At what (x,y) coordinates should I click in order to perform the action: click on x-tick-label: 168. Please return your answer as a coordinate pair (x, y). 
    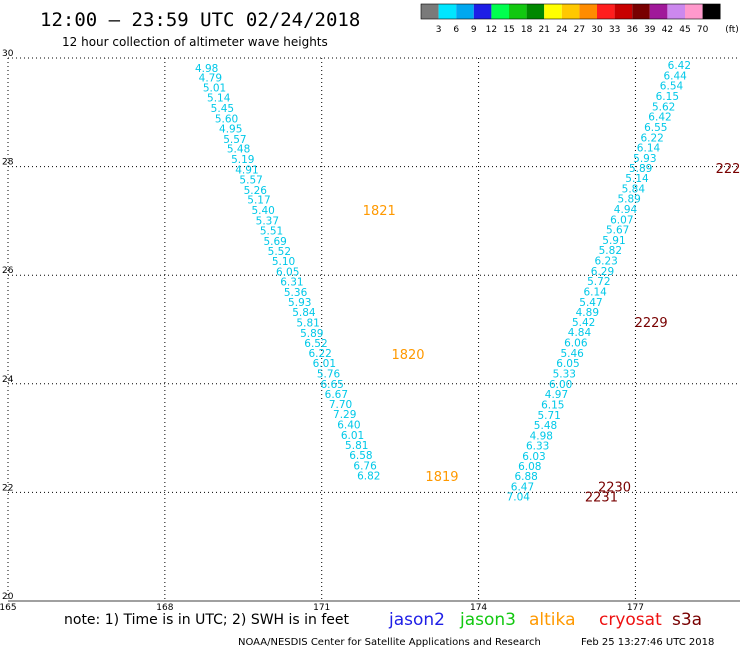
    Looking at the image, I should click on (164, 608).